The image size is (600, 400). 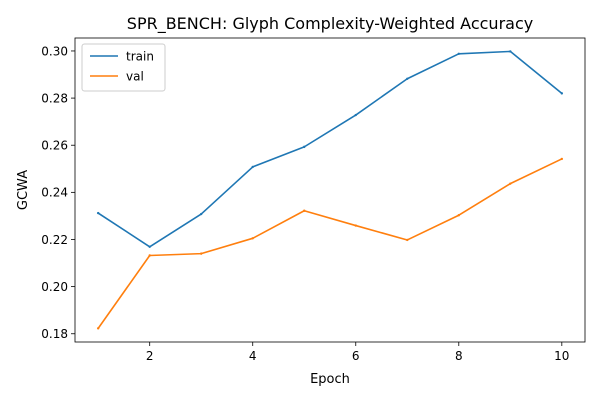 What do you see at coordinates (123, 67) in the screenshot?
I see `legend: train val` at bounding box center [123, 67].